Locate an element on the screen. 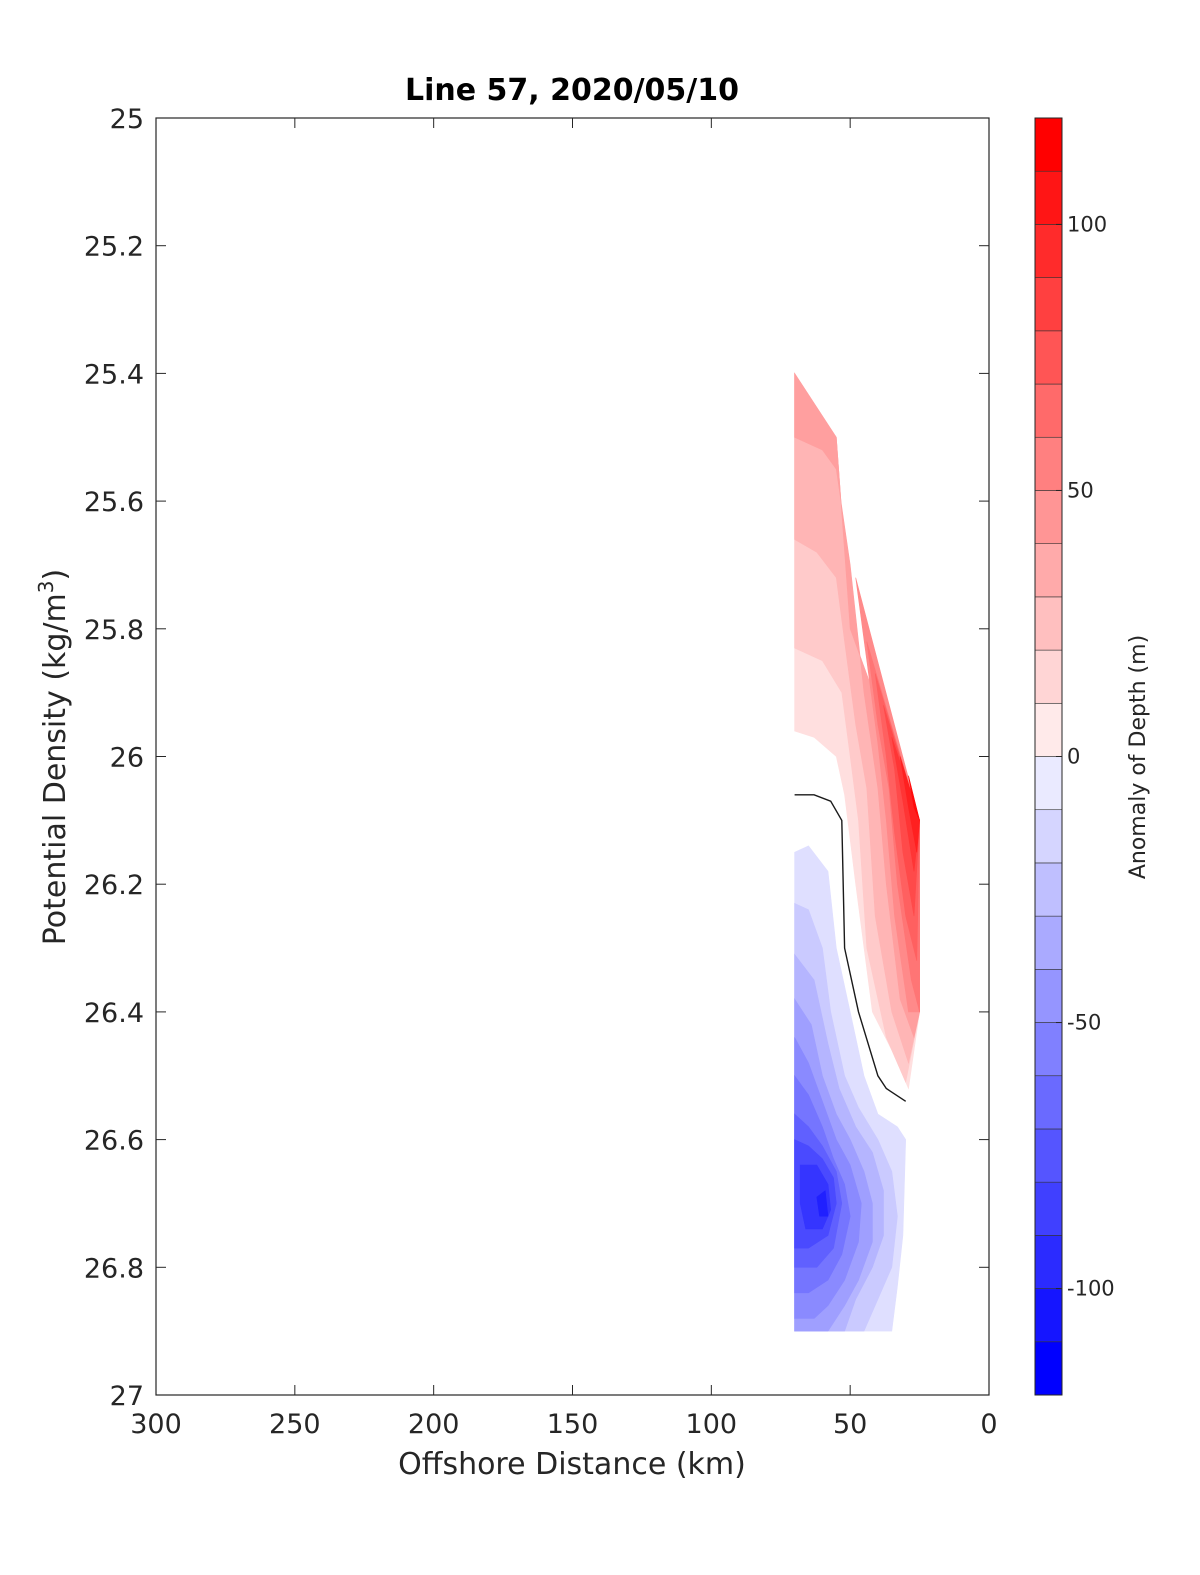 The height and width of the screenshot is (1575, 1200). y-axis-title-superscript: 3 is located at coordinates (46, 586).